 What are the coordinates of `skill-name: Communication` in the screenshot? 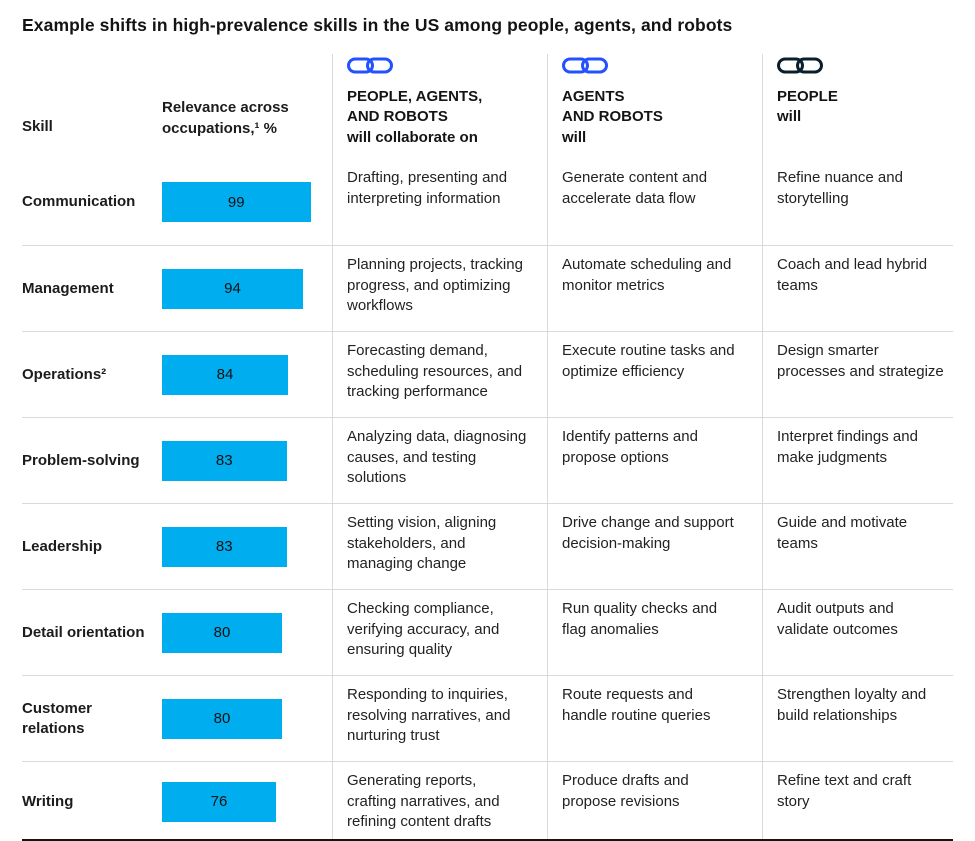 It's located at (79, 202).